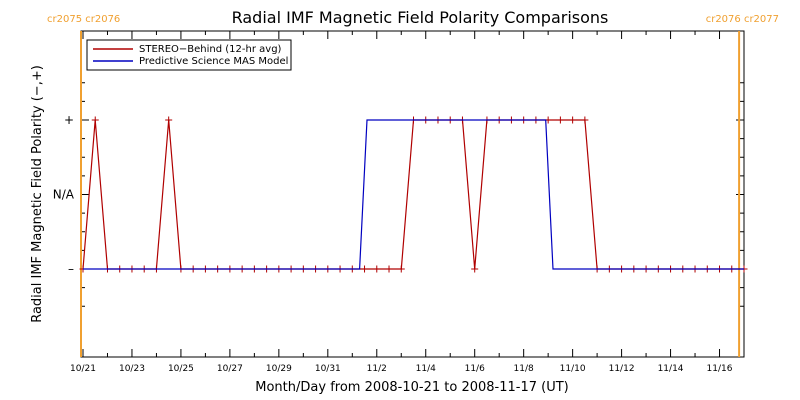 This screenshot has height=400, width=800. I want to click on x-tick-label: 10/21, so click(83, 369).